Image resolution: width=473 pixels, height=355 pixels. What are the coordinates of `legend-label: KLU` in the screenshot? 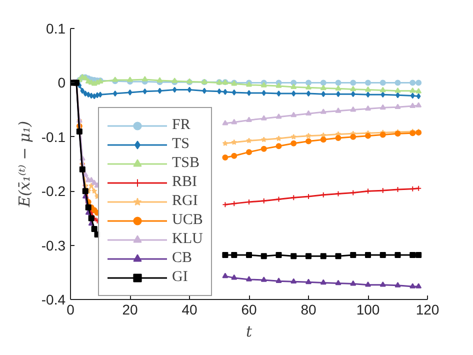 It's located at (187, 239).